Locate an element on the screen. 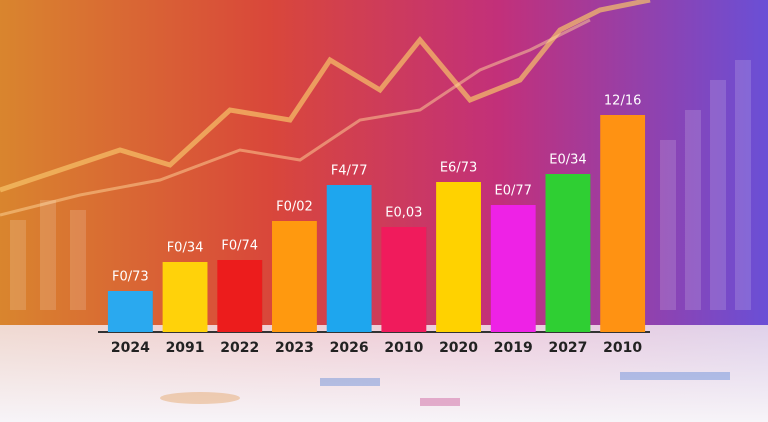 Image resolution: width=768 pixels, height=422 pixels. x-tick-label: 2020 is located at coordinates (458, 348).